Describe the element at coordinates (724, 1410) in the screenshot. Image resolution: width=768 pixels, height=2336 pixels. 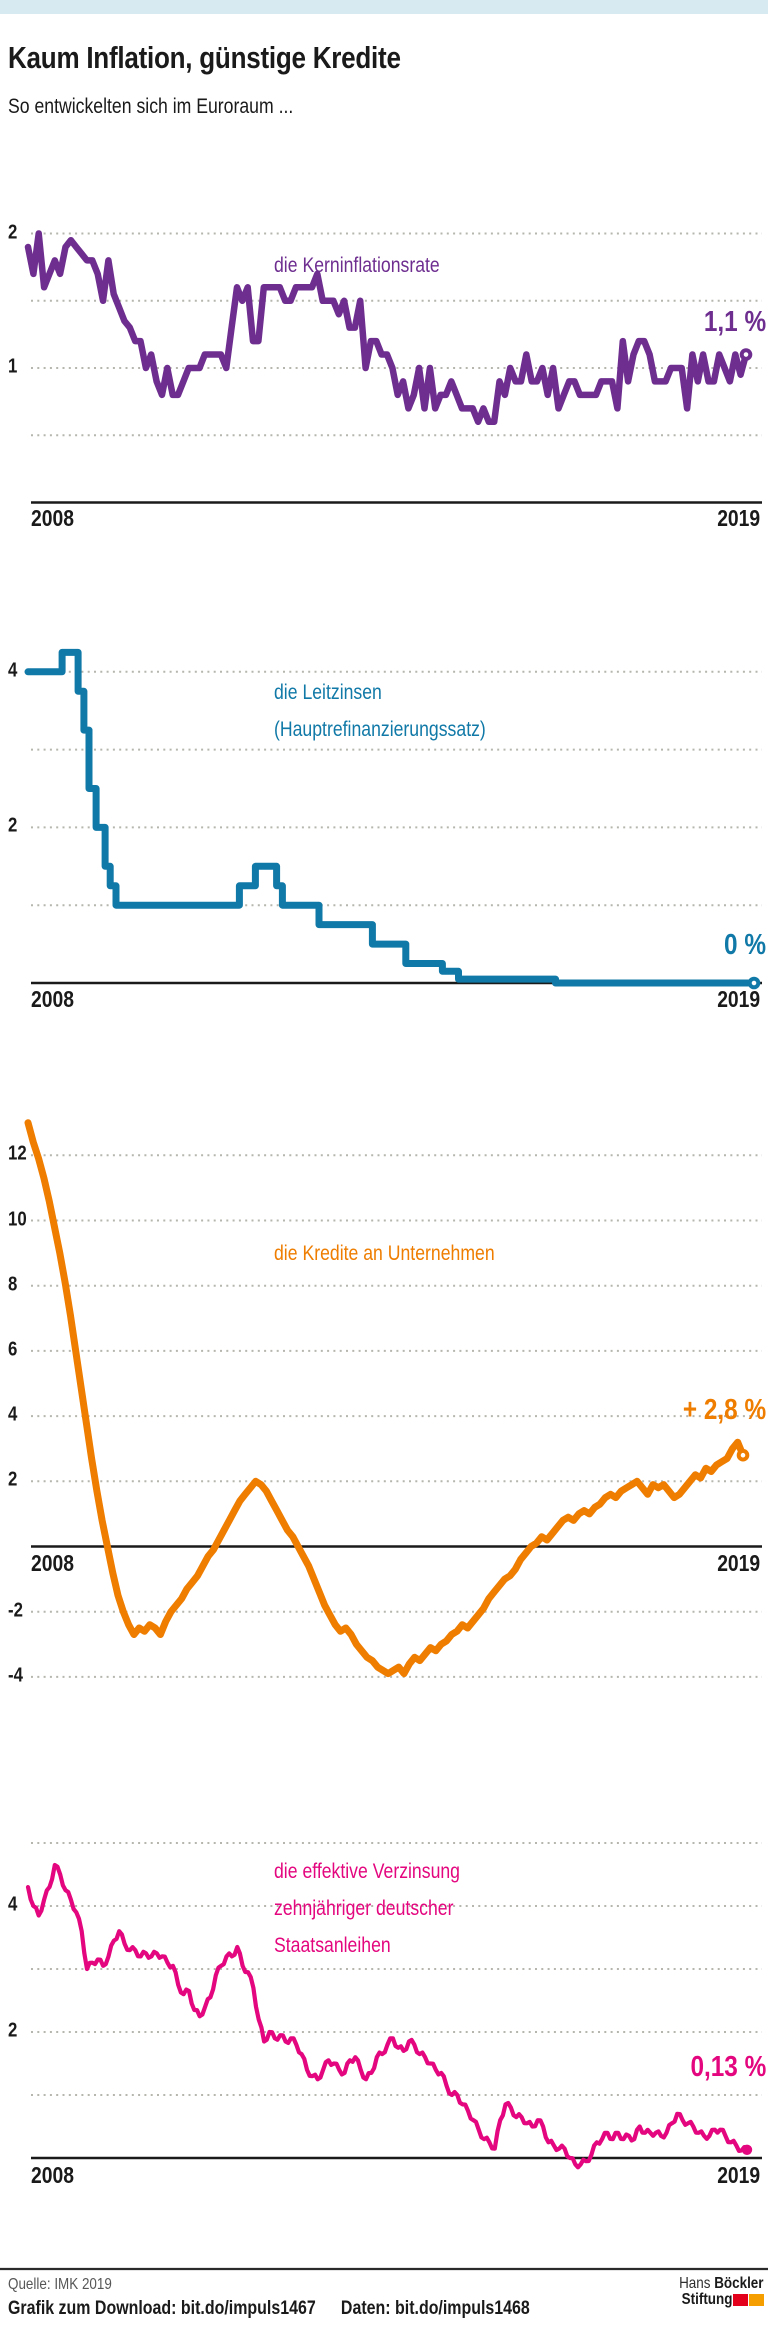
I see `chart3-value-label: + 2,8 %` at that location.